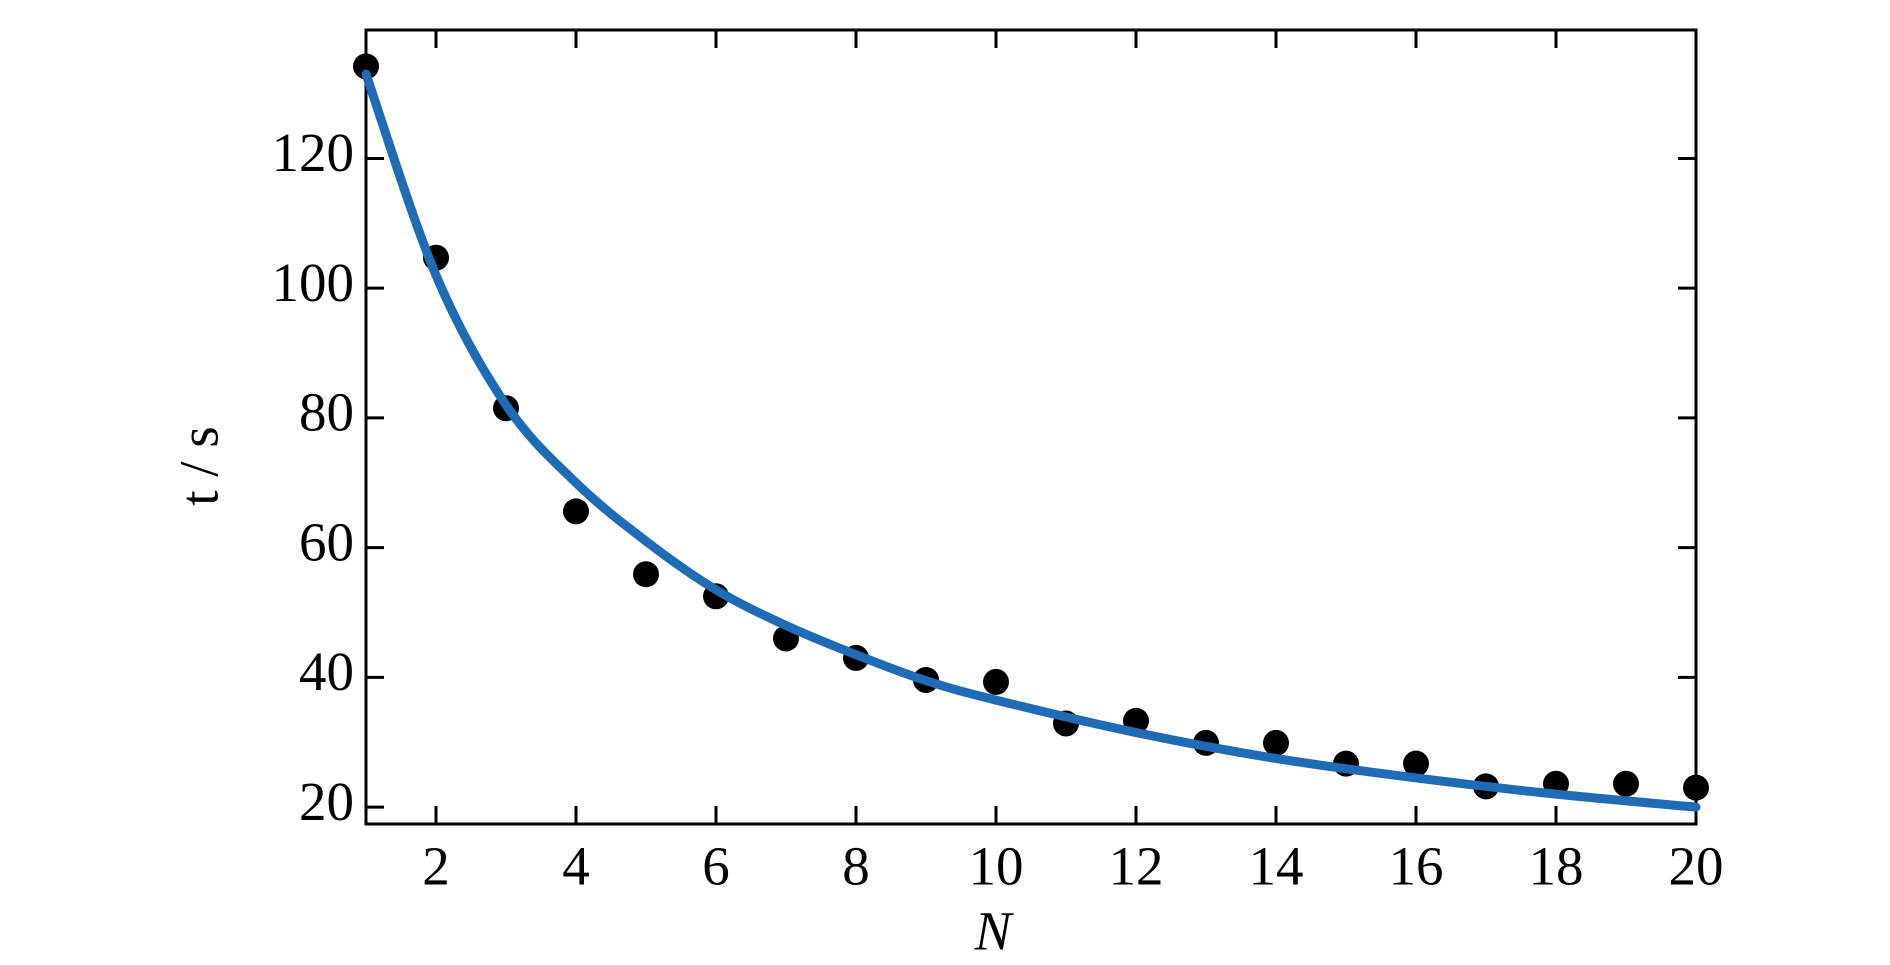 Image resolution: width=1890 pixels, height=965 pixels. I want to click on x-tick-label: 18, so click(1556, 866).